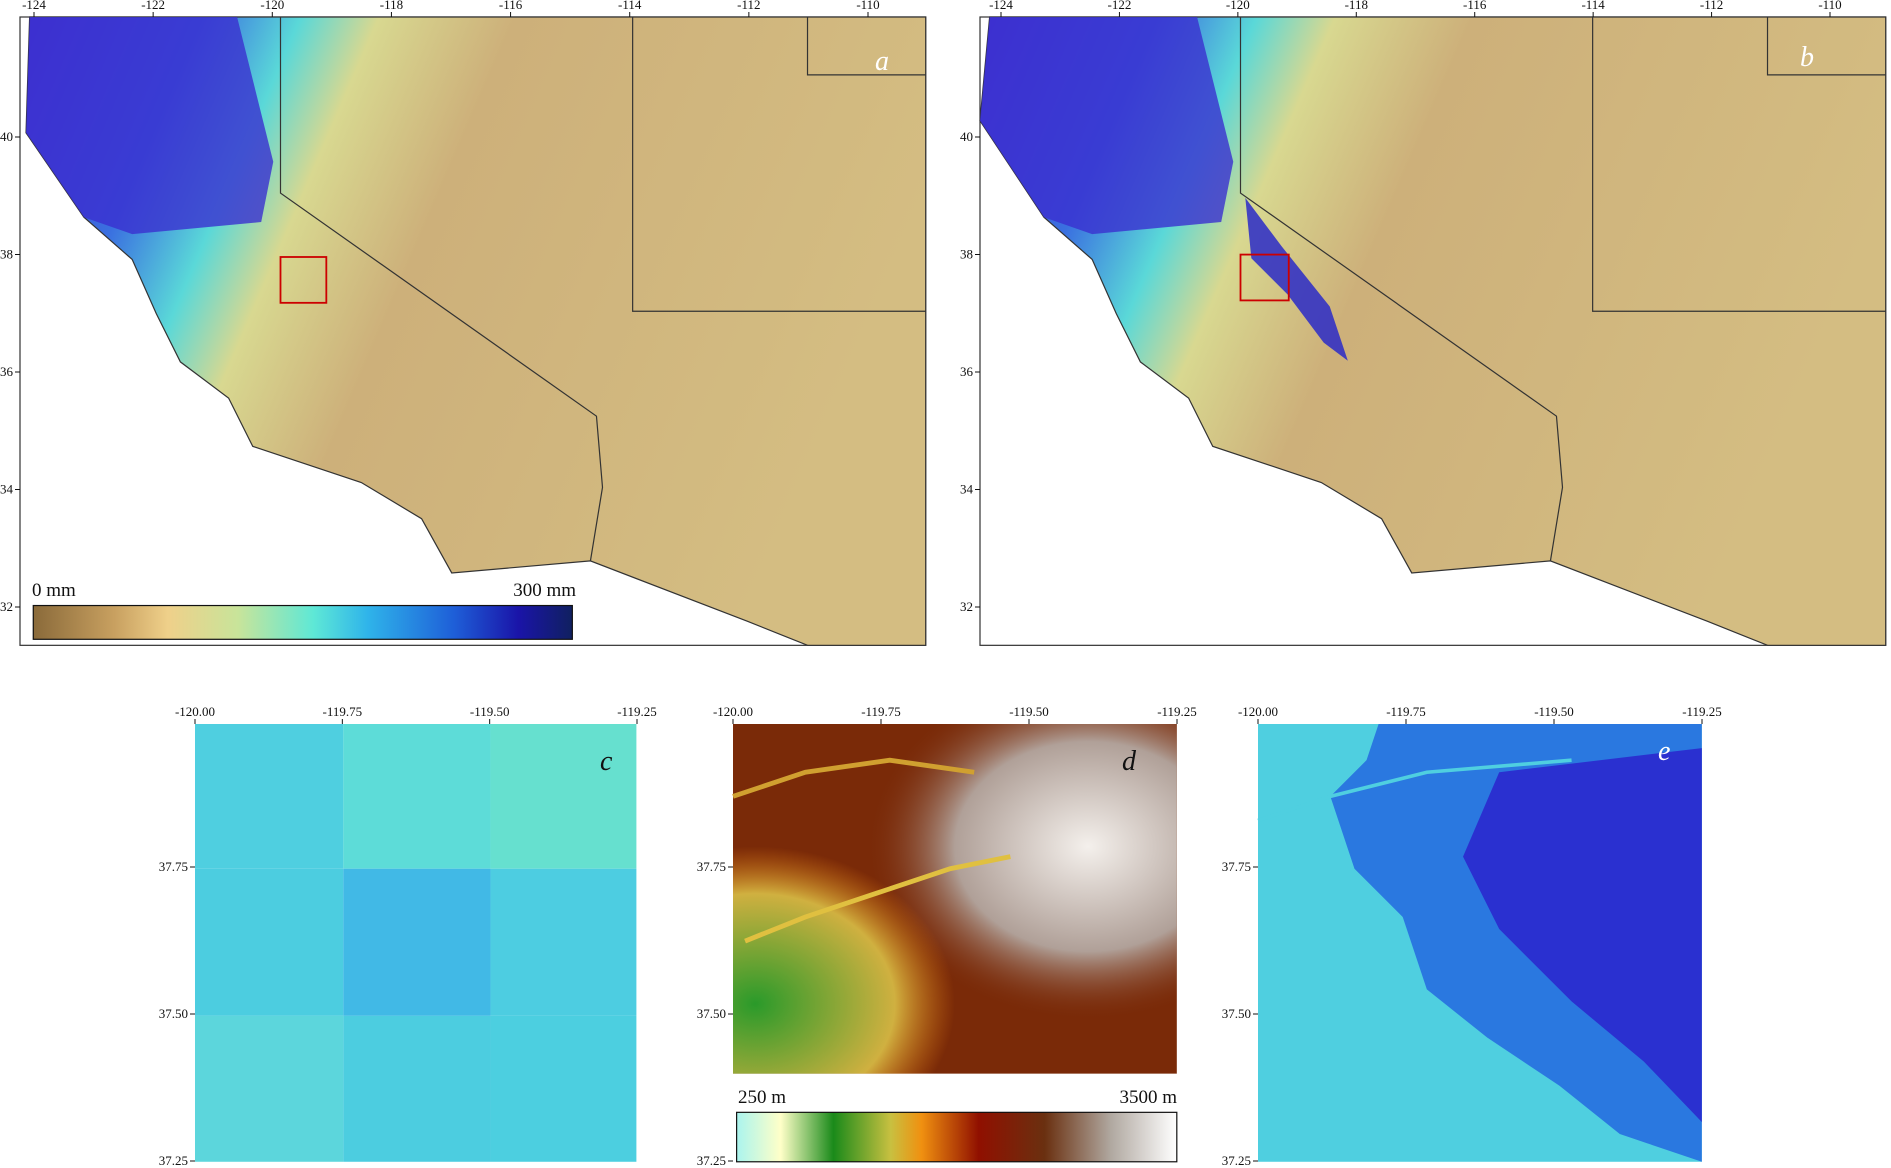 Image resolution: width=1891 pixels, height=1168 pixels. What do you see at coordinates (1129, 761) in the screenshot?
I see `panel-letter: d` at bounding box center [1129, 761].